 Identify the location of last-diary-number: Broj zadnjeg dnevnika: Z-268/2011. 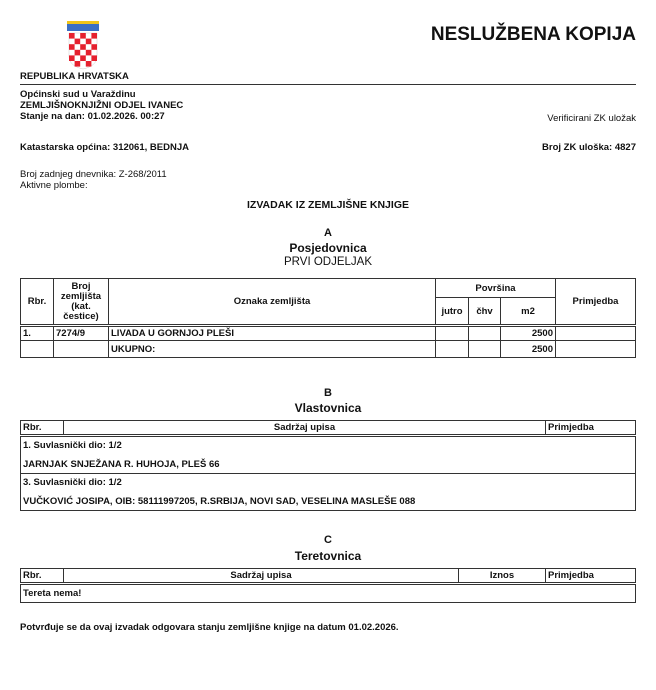
(93, 174).